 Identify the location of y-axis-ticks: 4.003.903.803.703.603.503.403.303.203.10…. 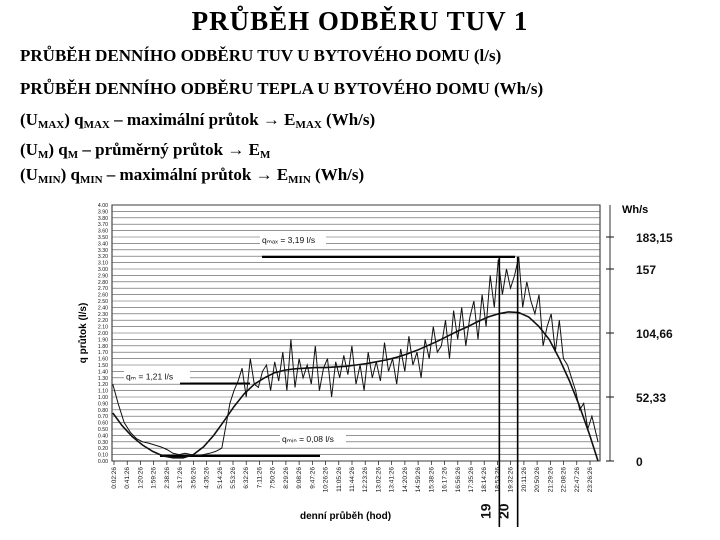
(103, 334).